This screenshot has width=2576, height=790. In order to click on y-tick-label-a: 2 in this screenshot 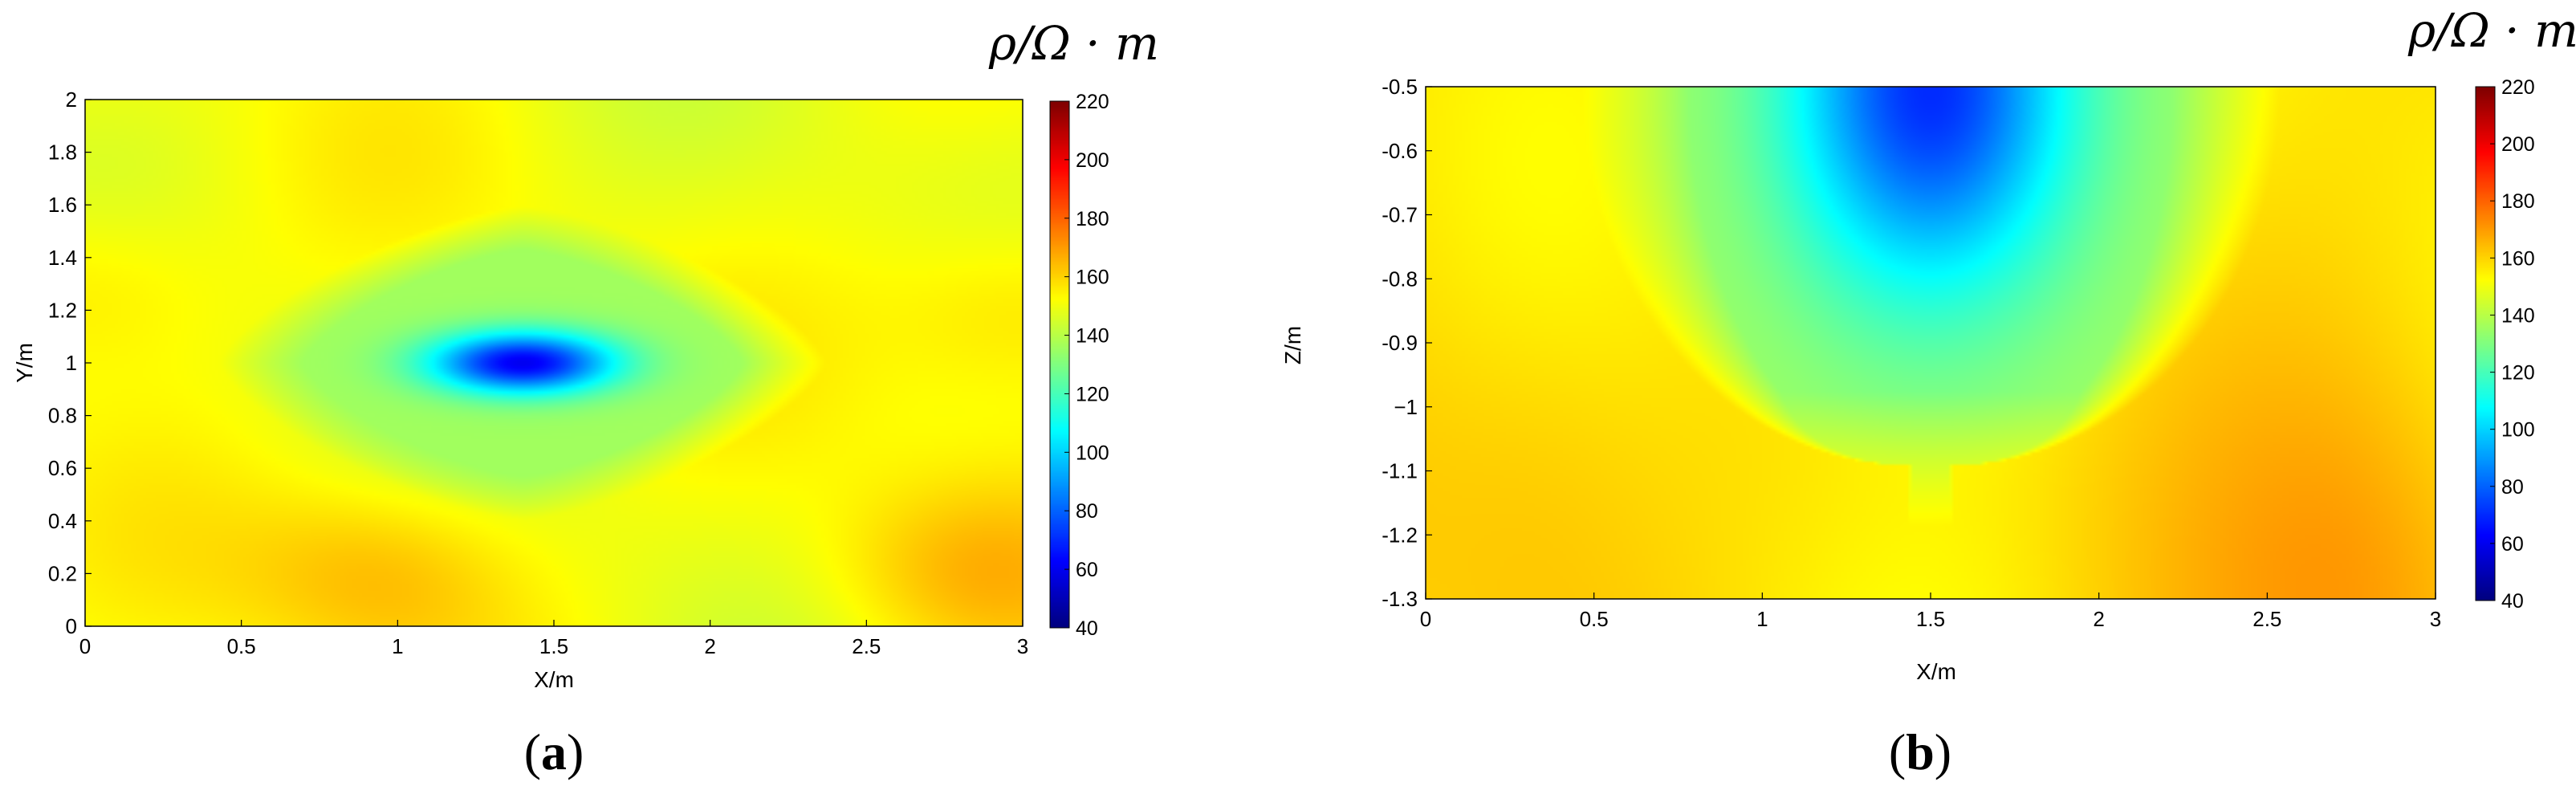, I will do `click(71, 100)`.